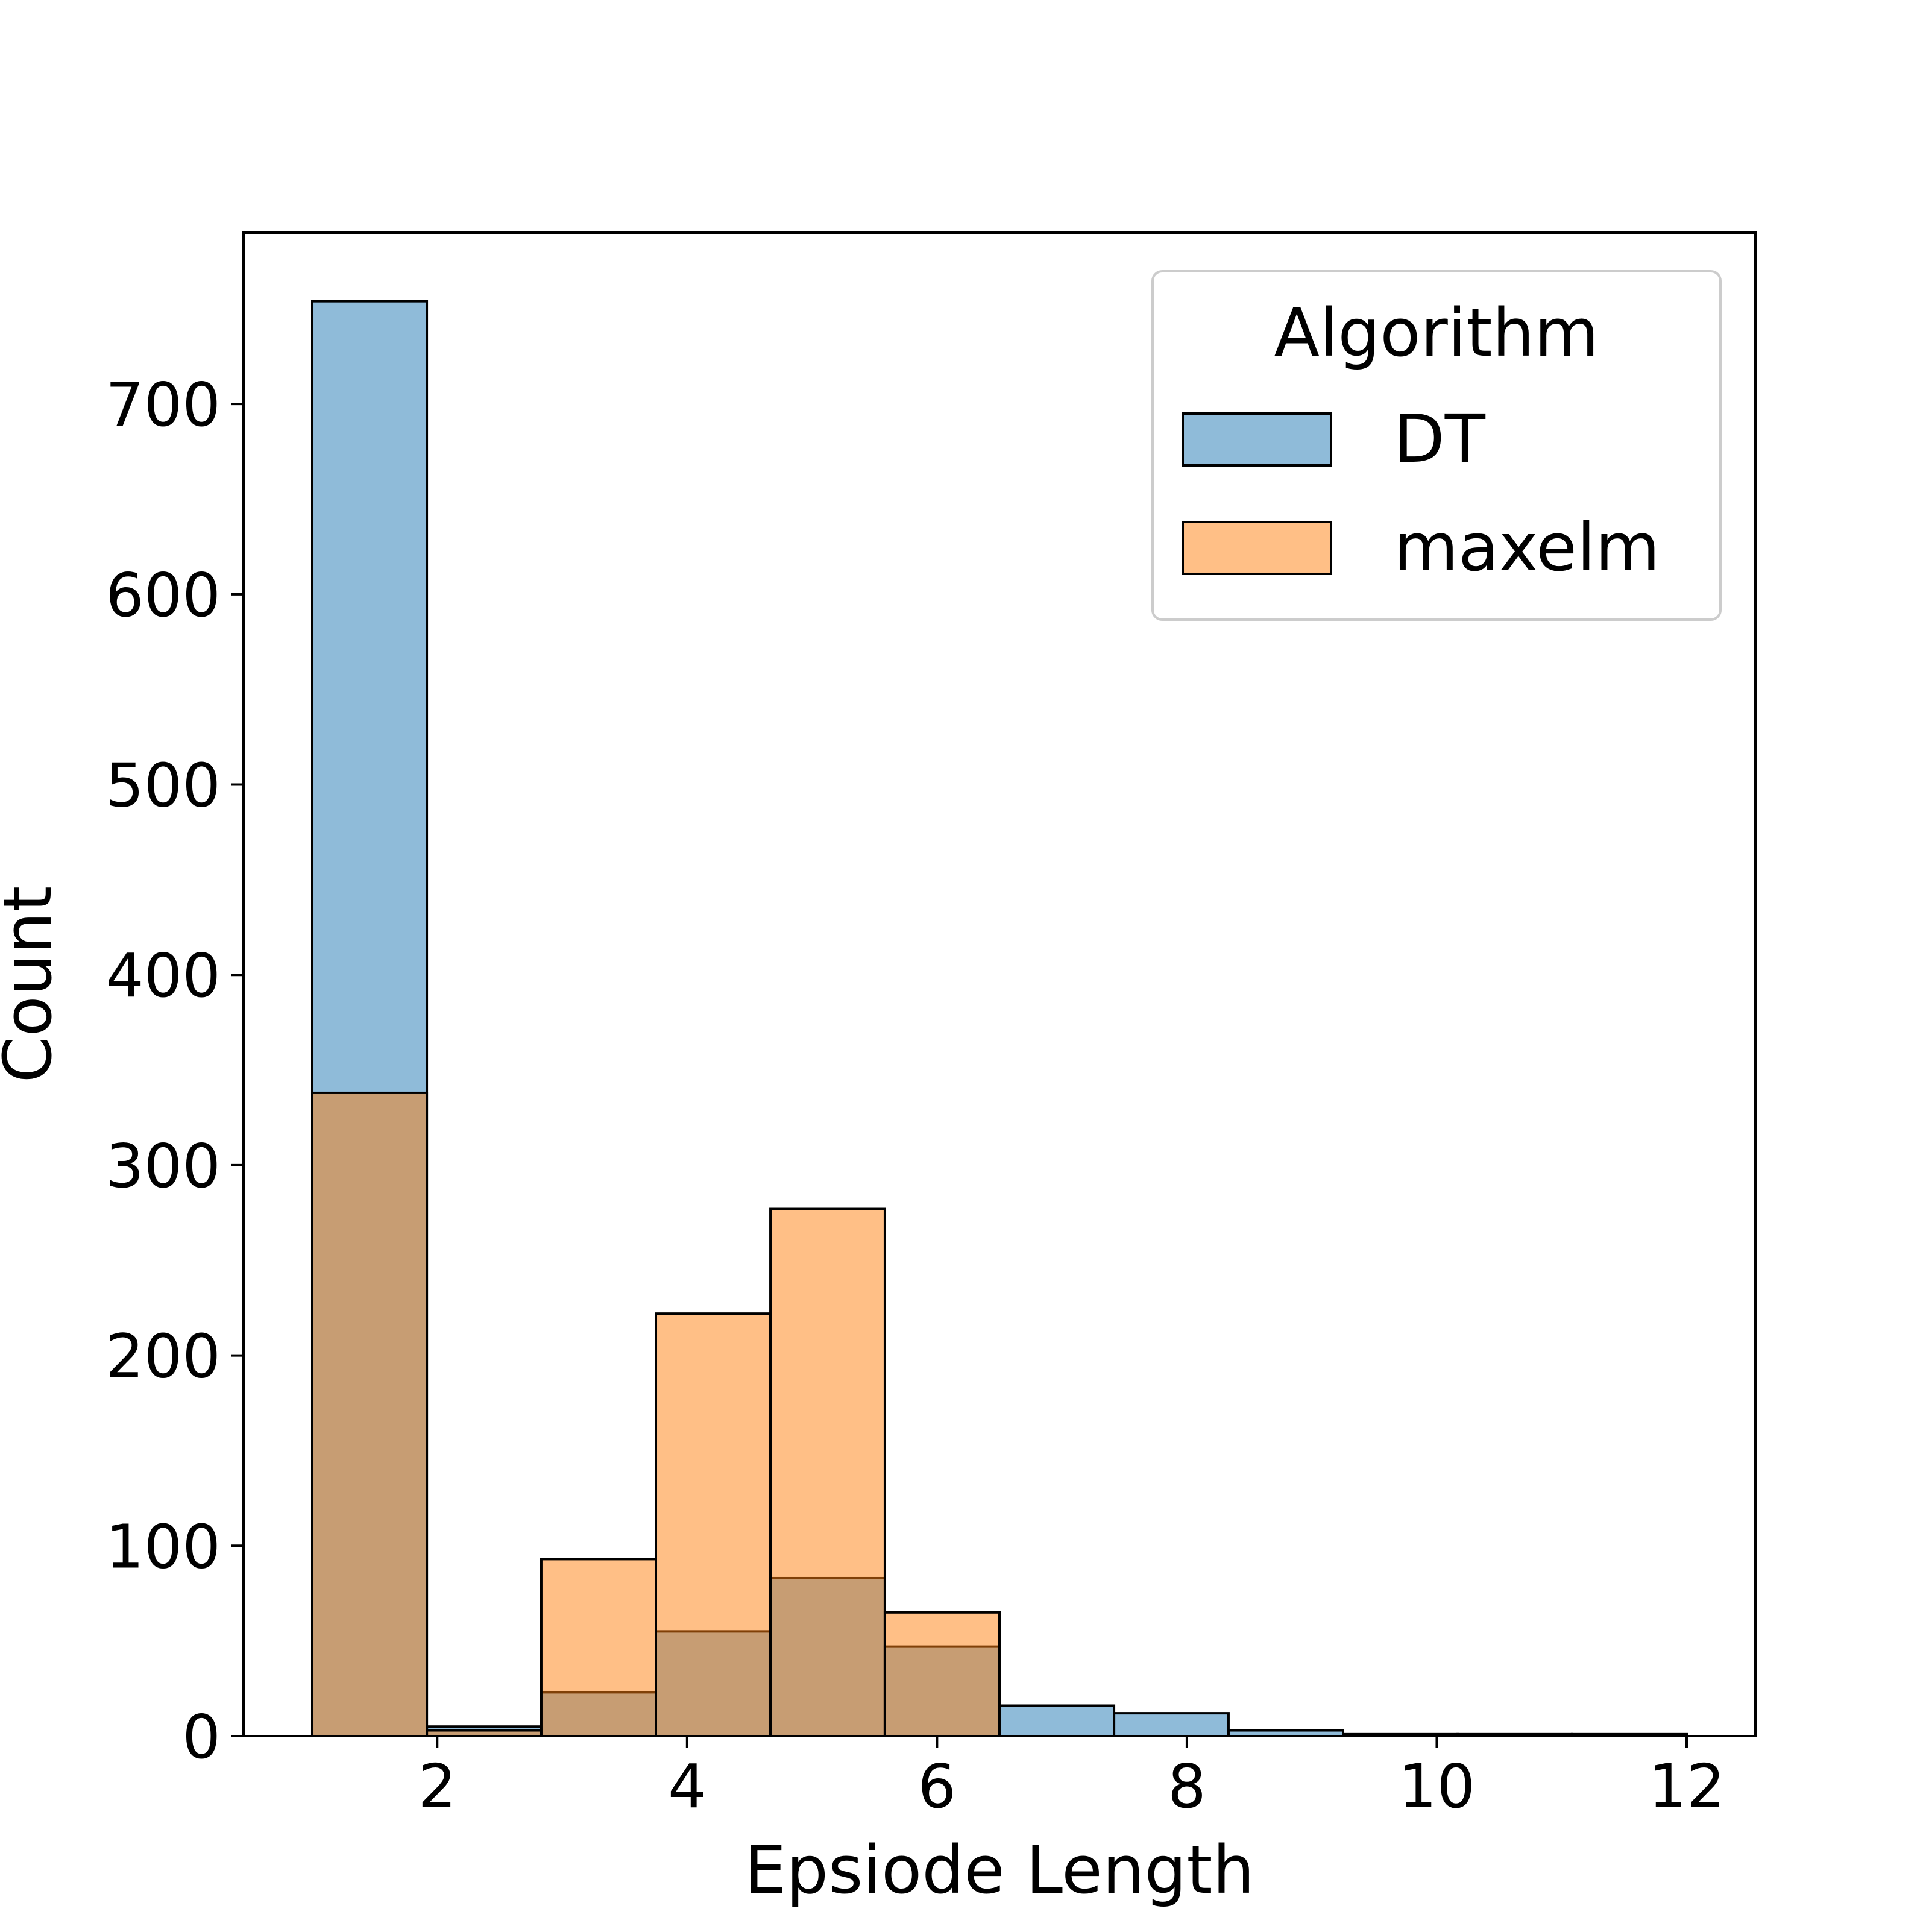  What do you see at coordinates (201, 1737) in the screenshot?
I see `y-tick-label-0: 0` at bounding box center [201, 1737].